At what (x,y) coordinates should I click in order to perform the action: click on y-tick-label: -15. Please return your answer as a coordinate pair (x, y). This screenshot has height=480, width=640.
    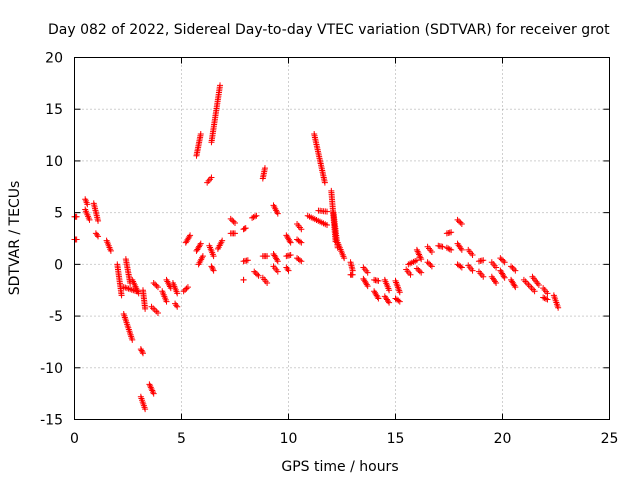
    Looking at the image, I should click on (51, 421).